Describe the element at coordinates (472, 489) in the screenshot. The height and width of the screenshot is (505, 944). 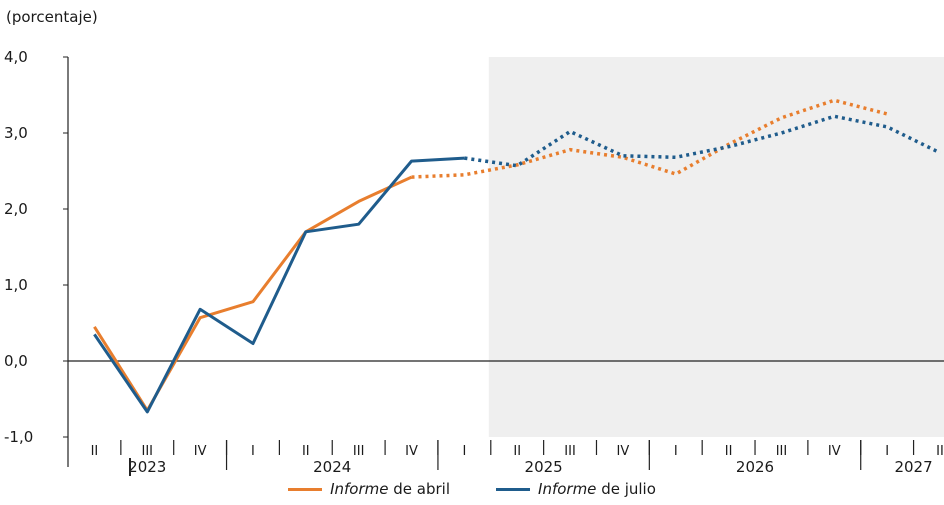
I see `legend: Informe de abril Informe de julio` at that location.